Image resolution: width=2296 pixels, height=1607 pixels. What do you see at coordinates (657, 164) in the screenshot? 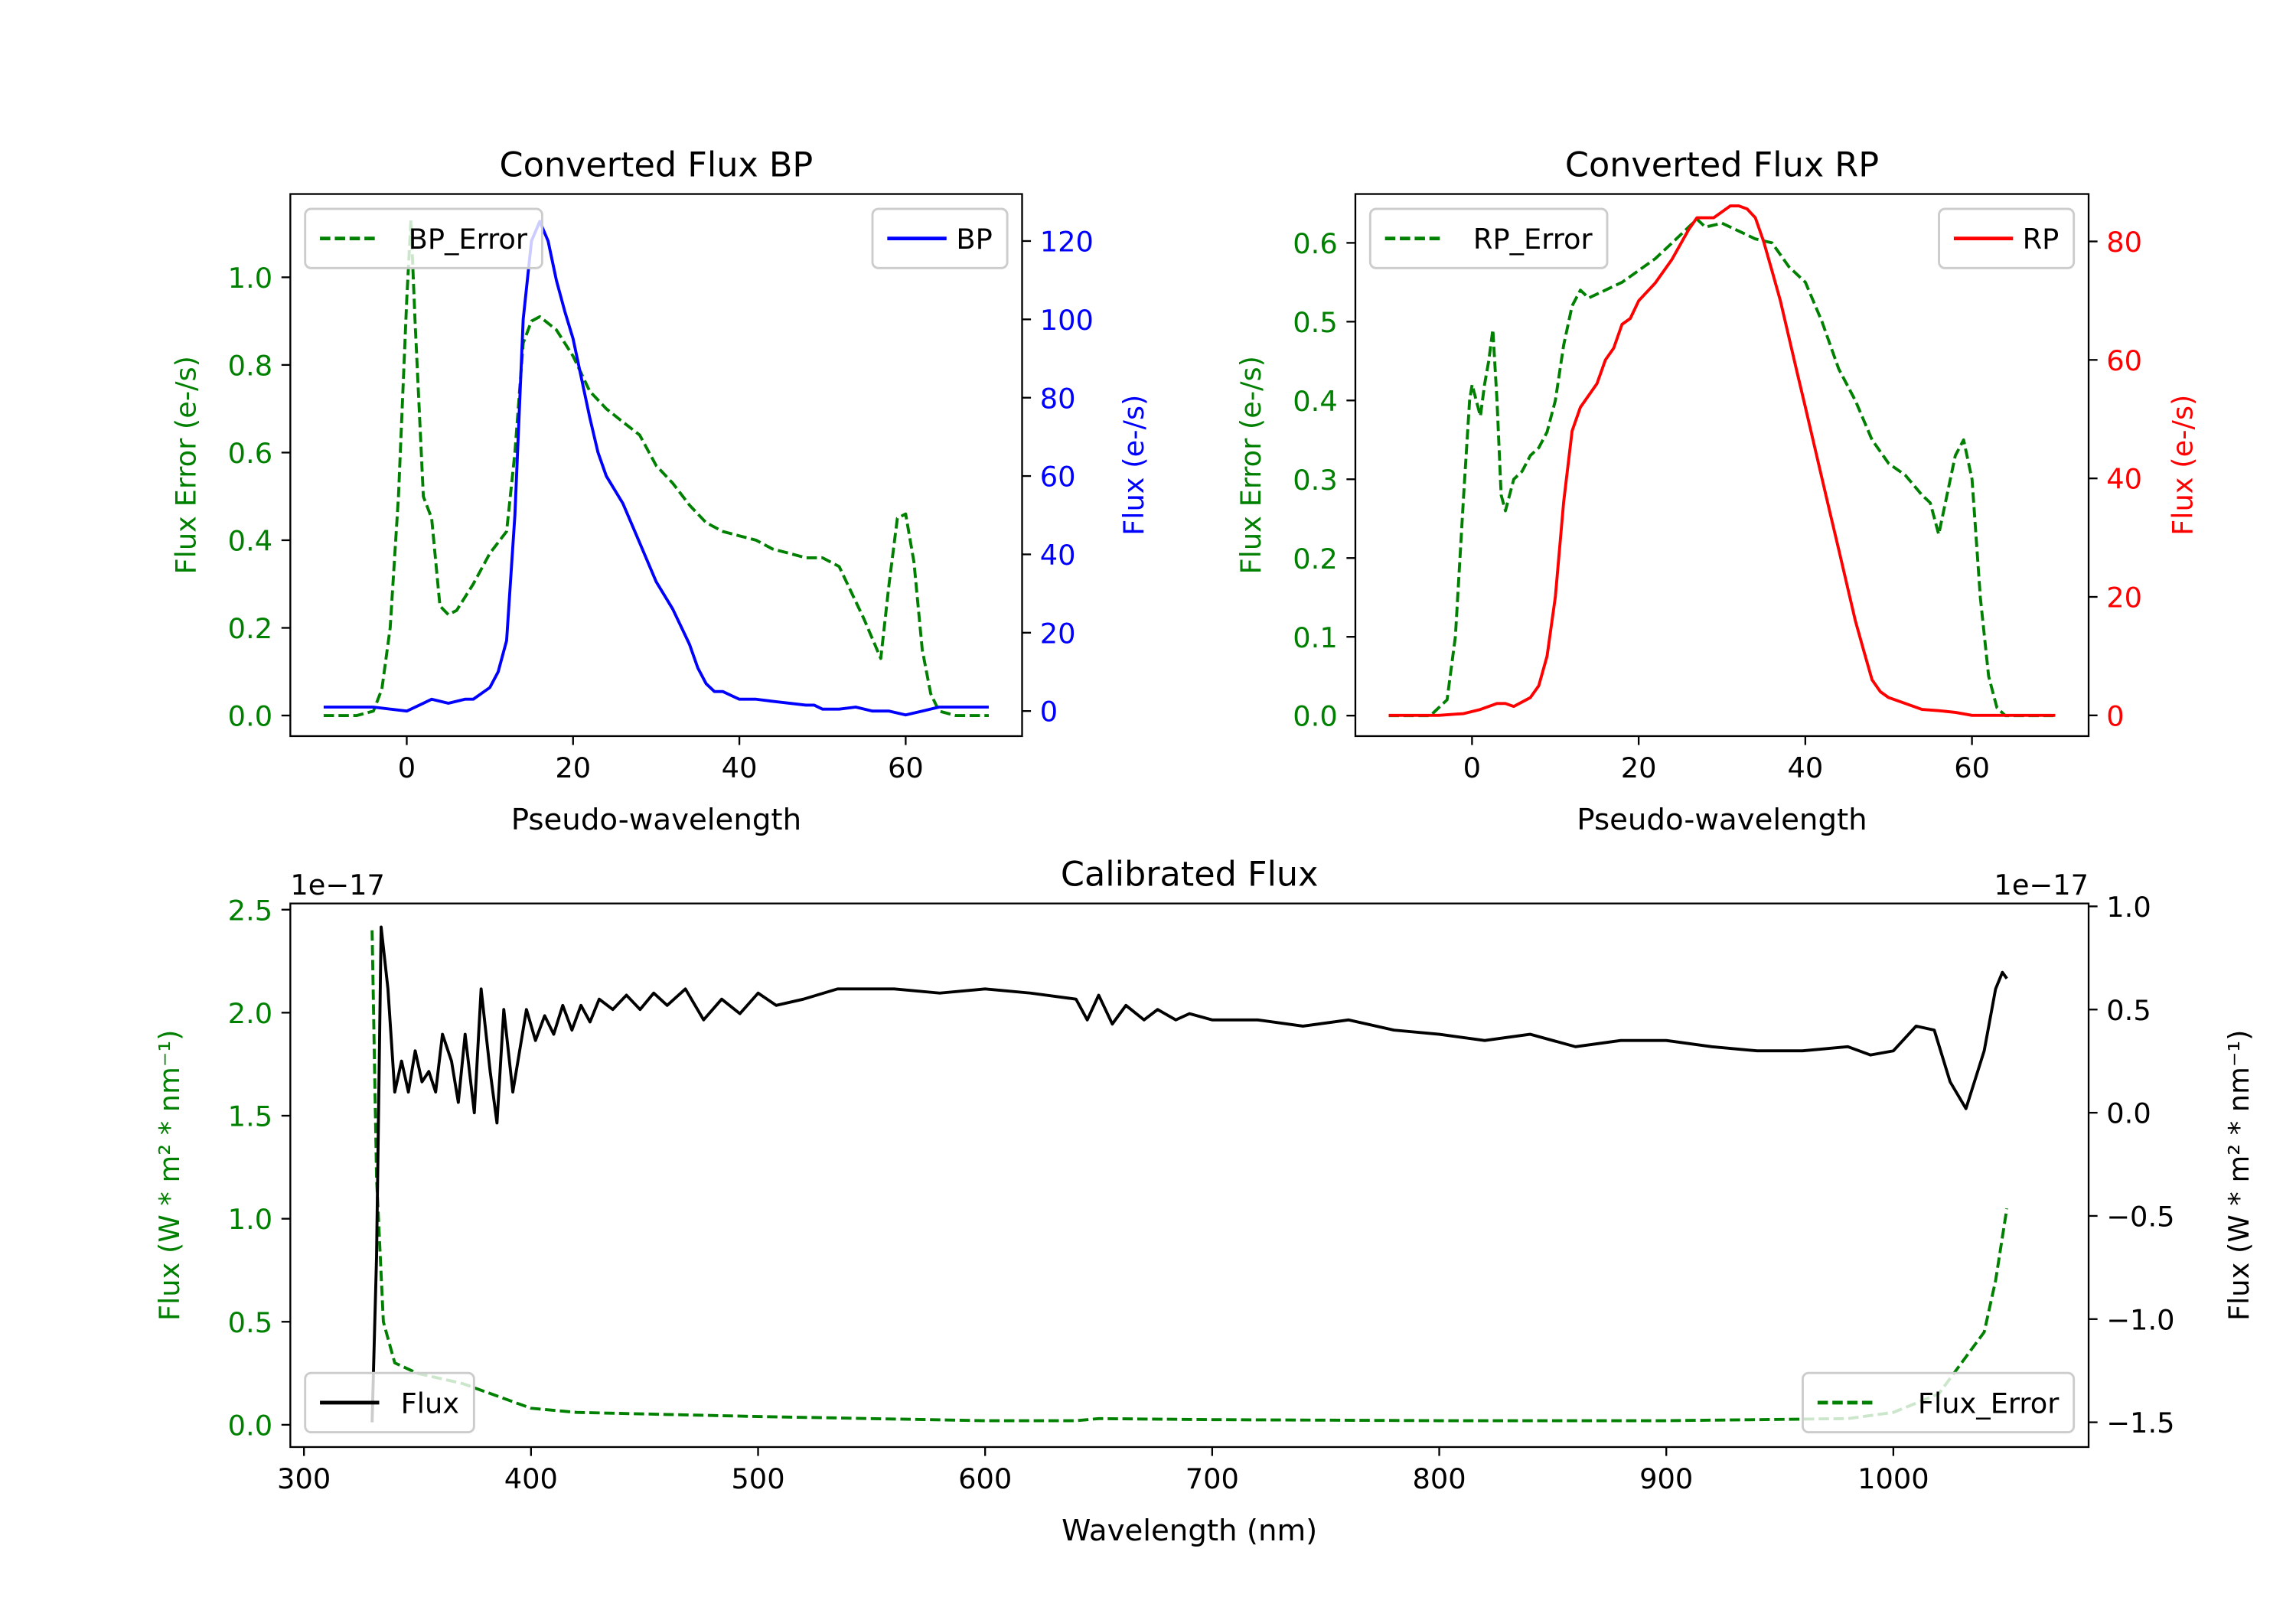
I see `chart-title: Converted Flux BP` at bounding box center [657, 164].